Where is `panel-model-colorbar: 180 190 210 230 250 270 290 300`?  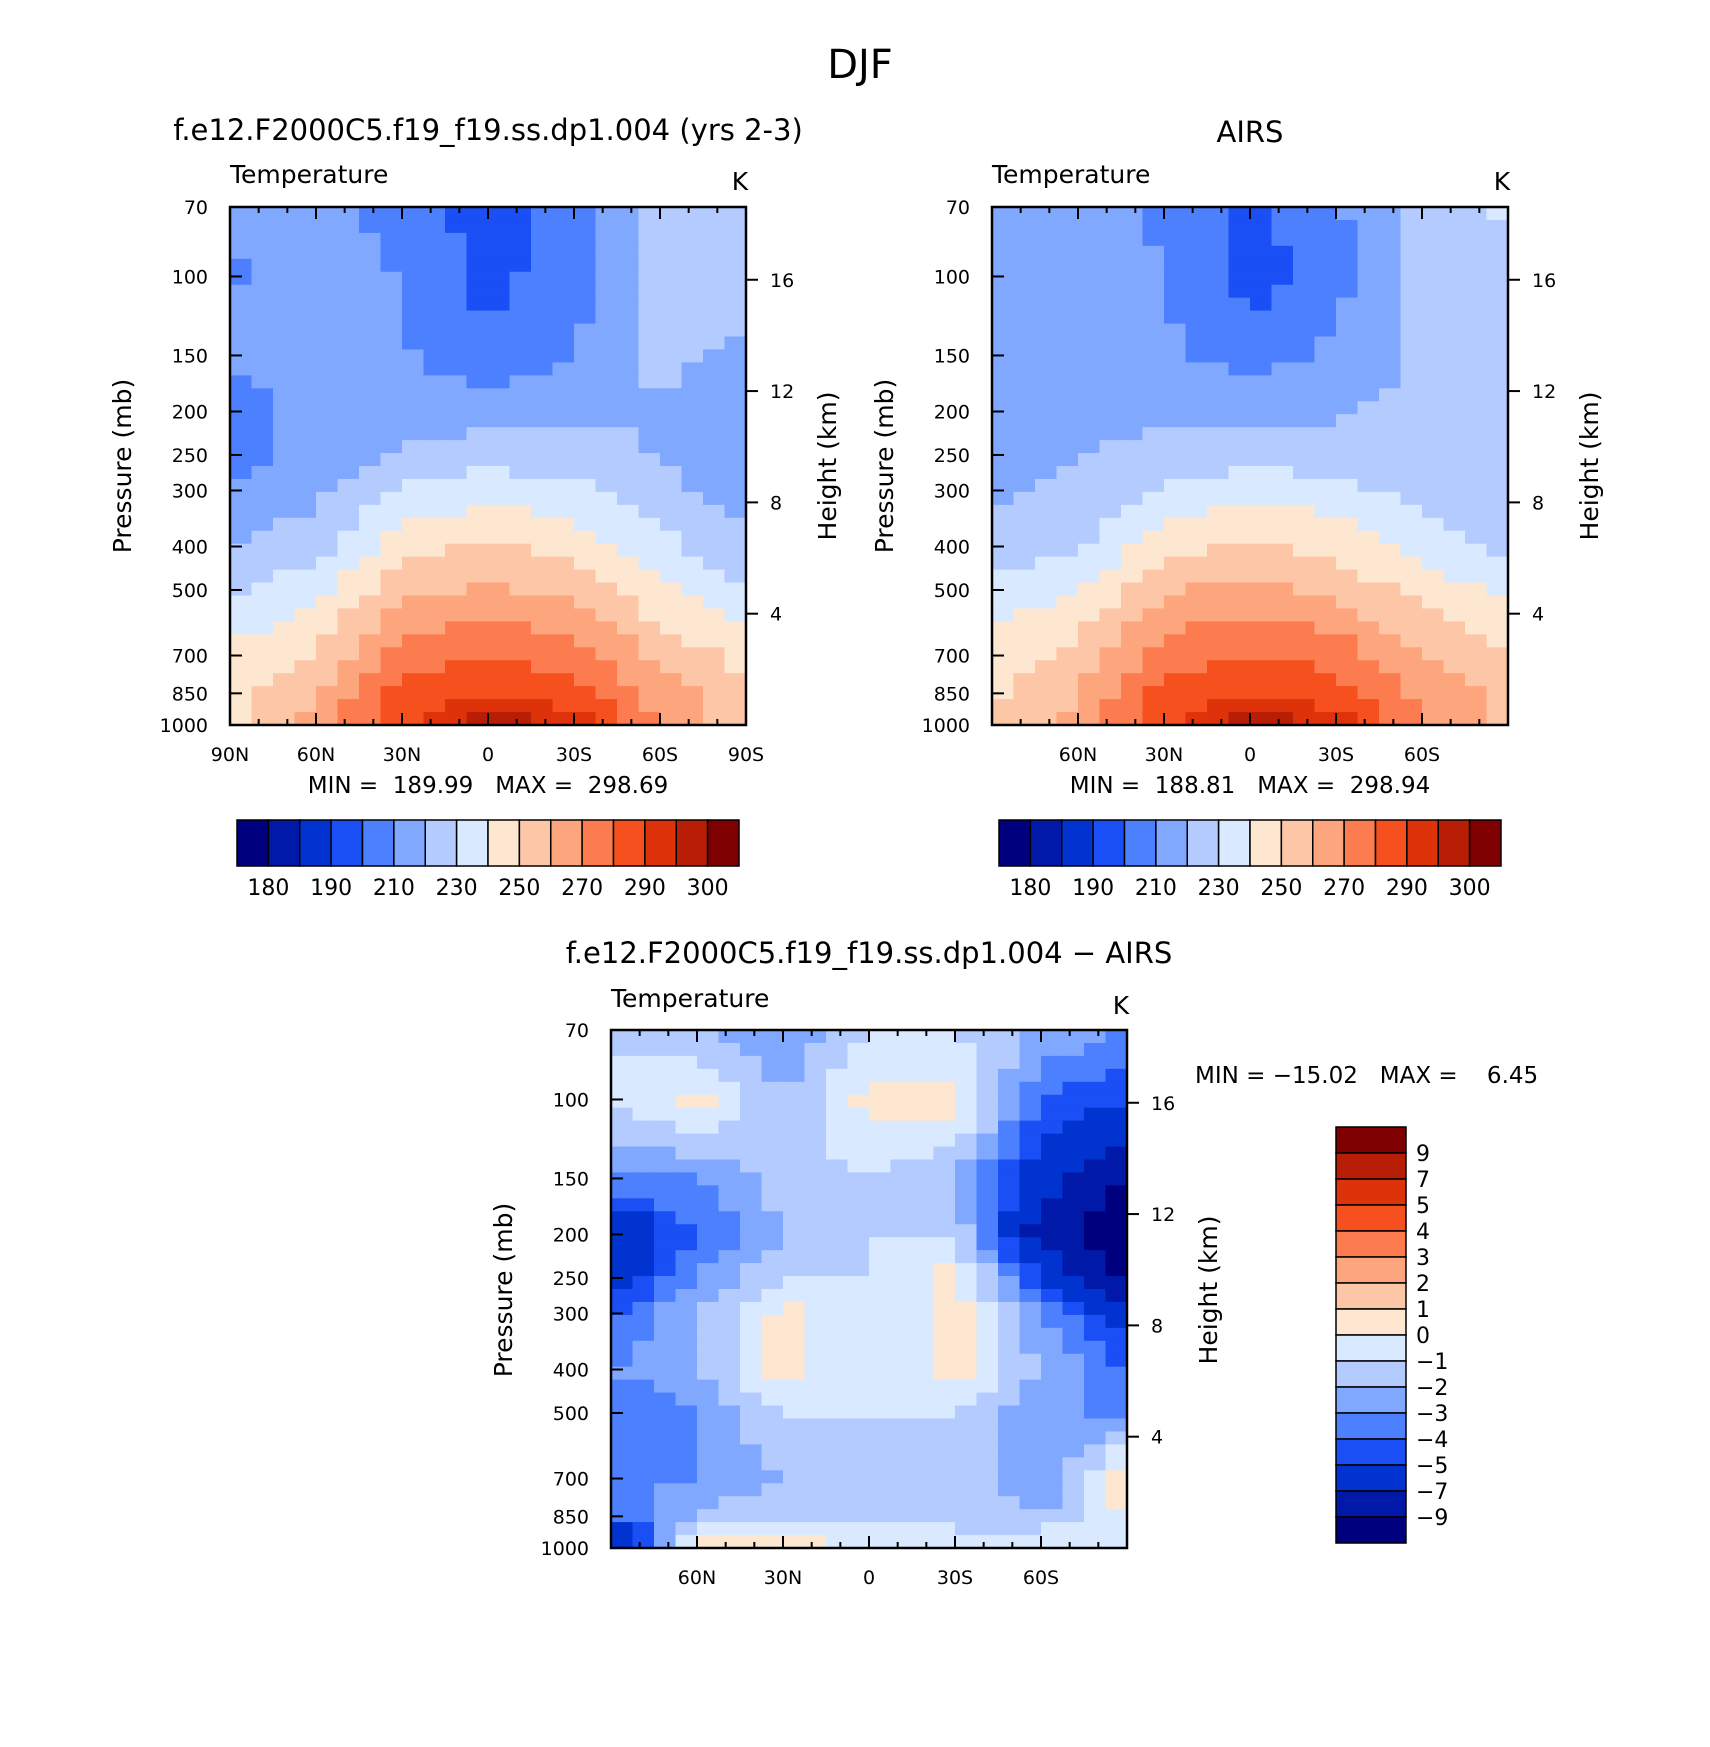
panel-model-colorbar: 180 190 210 230 250 270 290 300 is located at coordinates (488, 860).